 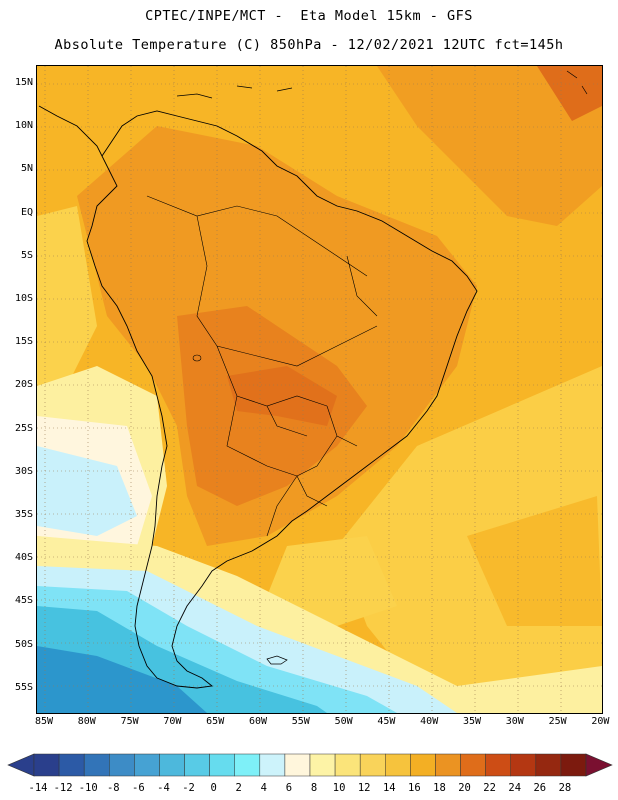 What do you see at coordinates (23, 514) in the screenshot?
I see `latitude-label: 35S` at bounding box center [23, 514].